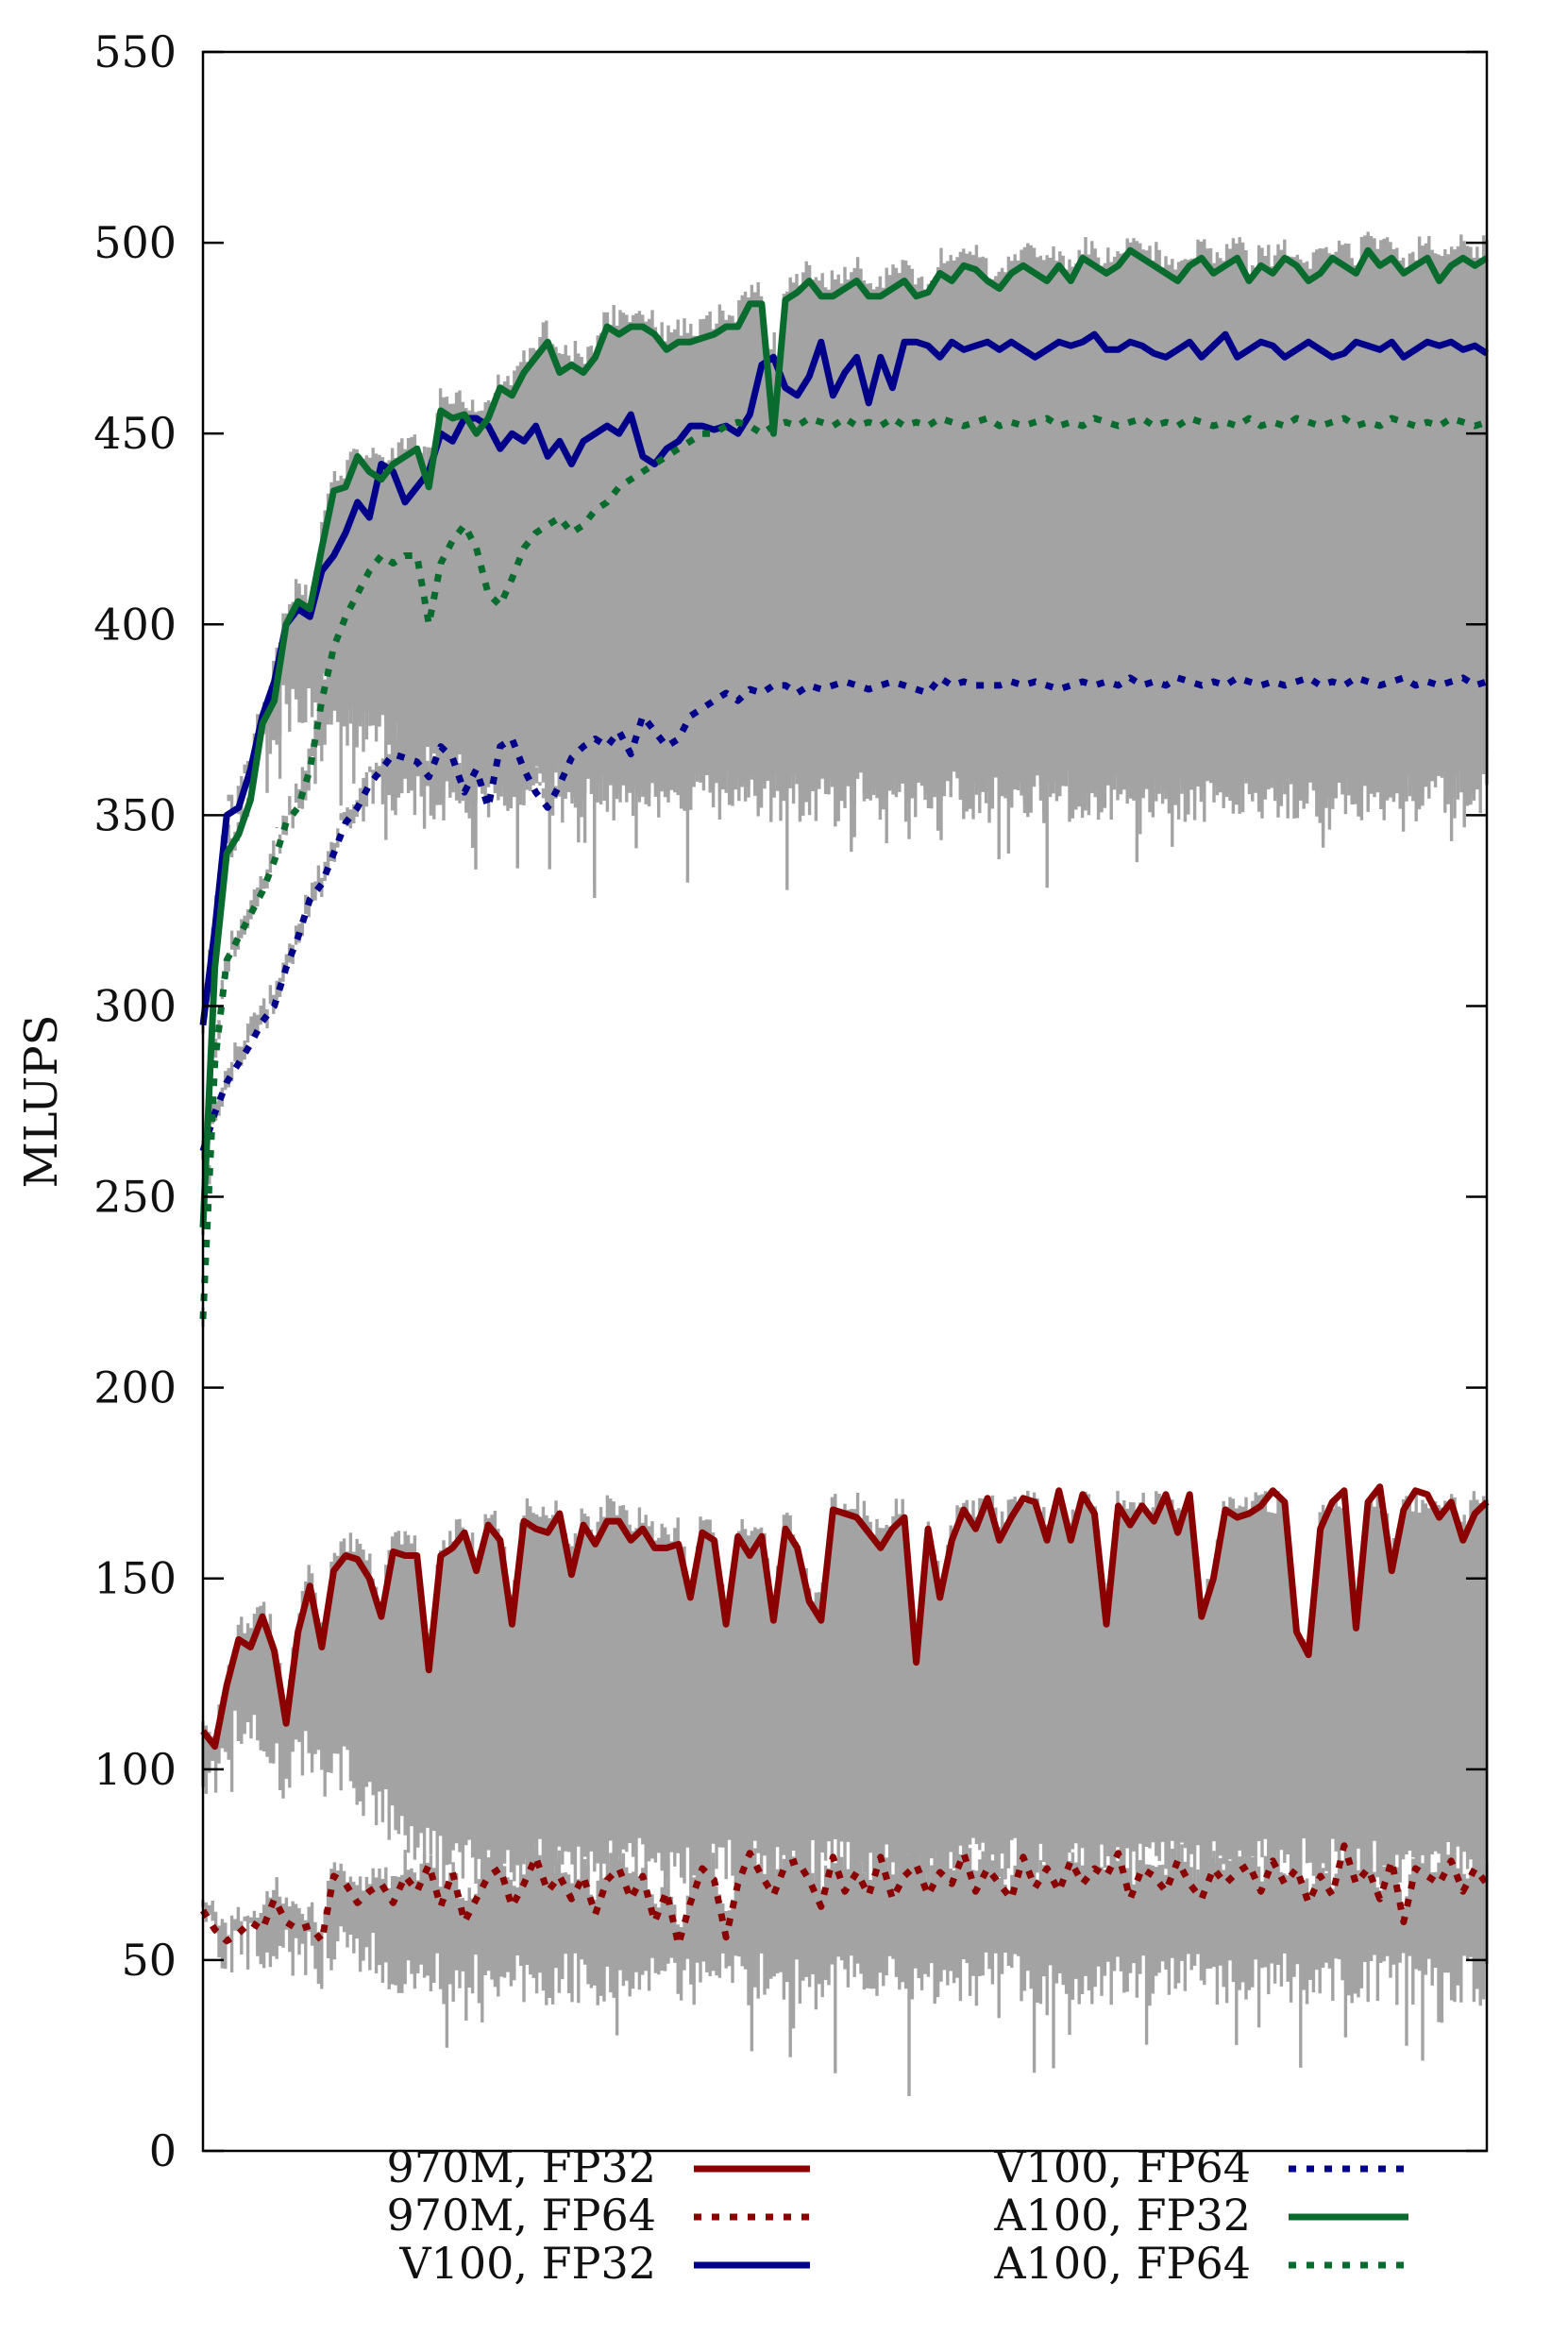 Image resolution: width=1568 pixels, height=2352 pixels. Describe the element at coordinates (521, 2167) in the screenshot. I see `legend-label: 970M, FP32` at that location.